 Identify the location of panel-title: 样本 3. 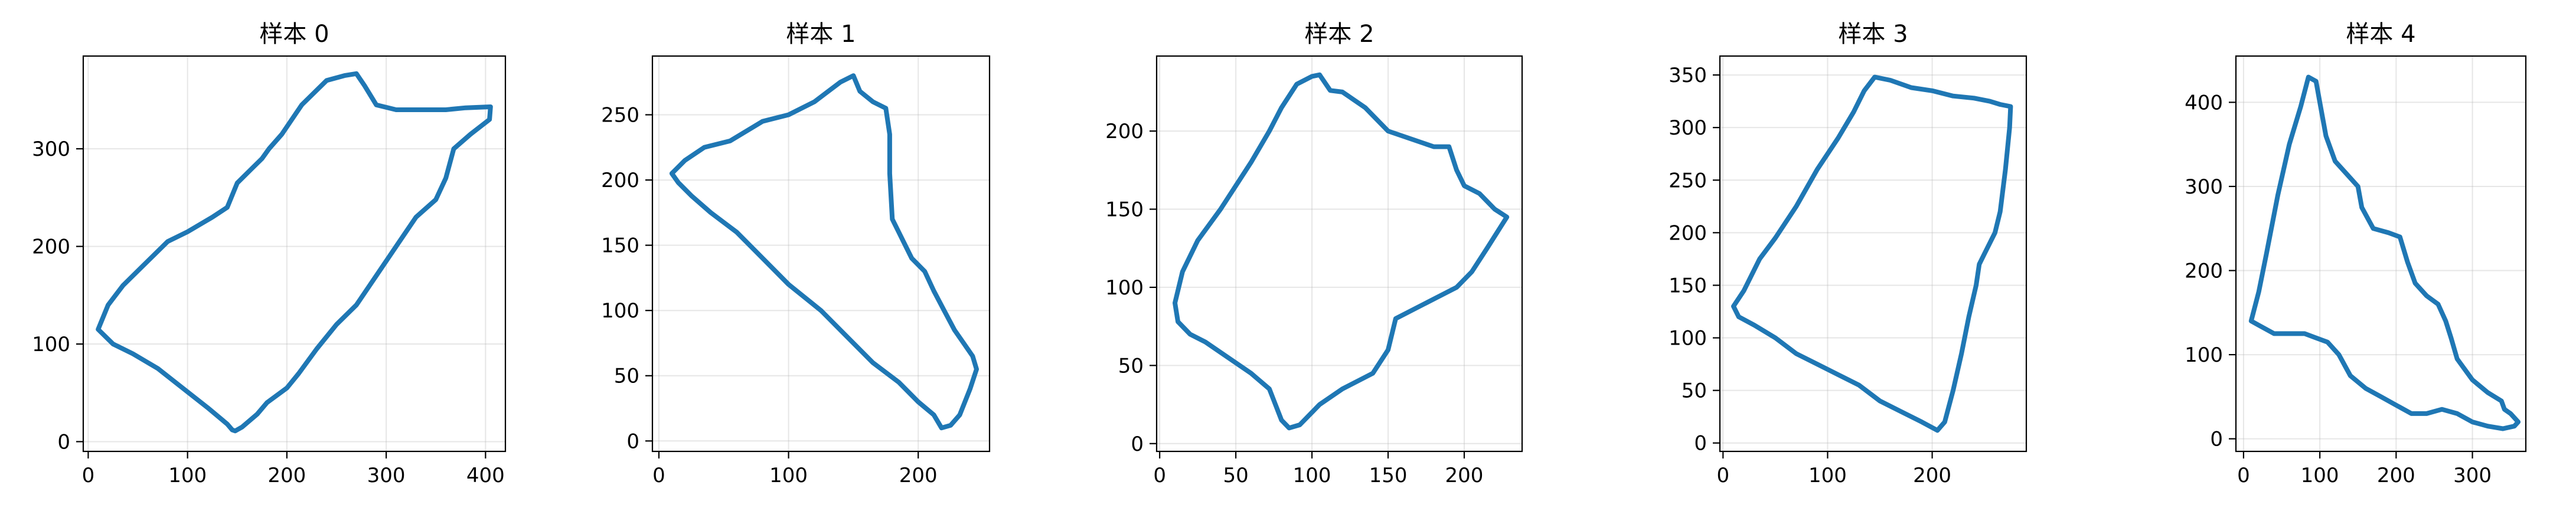
(1873, 34).